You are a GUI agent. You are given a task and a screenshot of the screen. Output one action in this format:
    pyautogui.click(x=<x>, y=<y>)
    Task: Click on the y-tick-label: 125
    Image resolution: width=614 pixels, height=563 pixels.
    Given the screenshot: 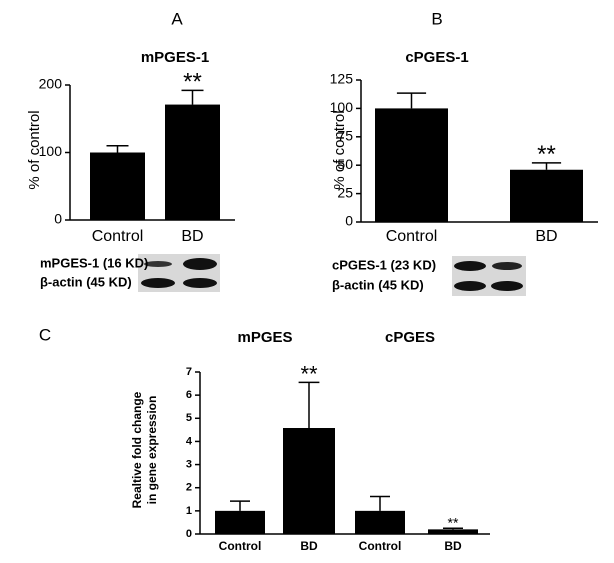 What is the action you would take?
    pyautogui.click(x=342, y=79)
    